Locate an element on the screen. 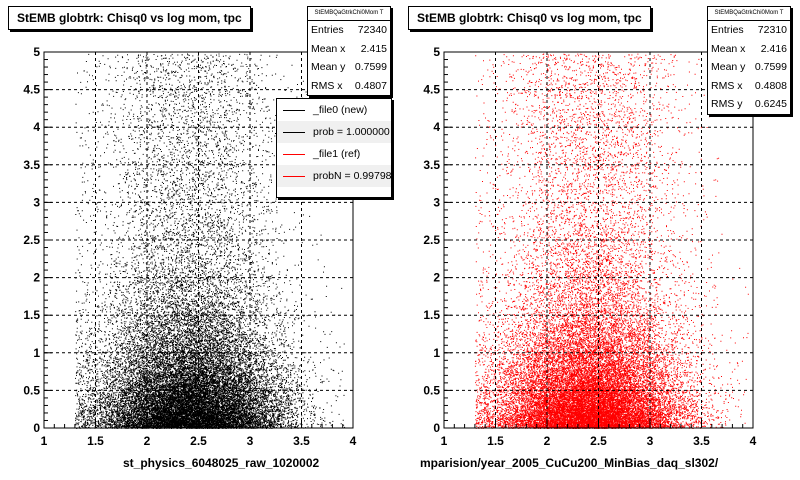 The image size is (800, 480). right-stats-header: StEMBQaGtrkChi0Mom T is located at coordinates (749, 14).